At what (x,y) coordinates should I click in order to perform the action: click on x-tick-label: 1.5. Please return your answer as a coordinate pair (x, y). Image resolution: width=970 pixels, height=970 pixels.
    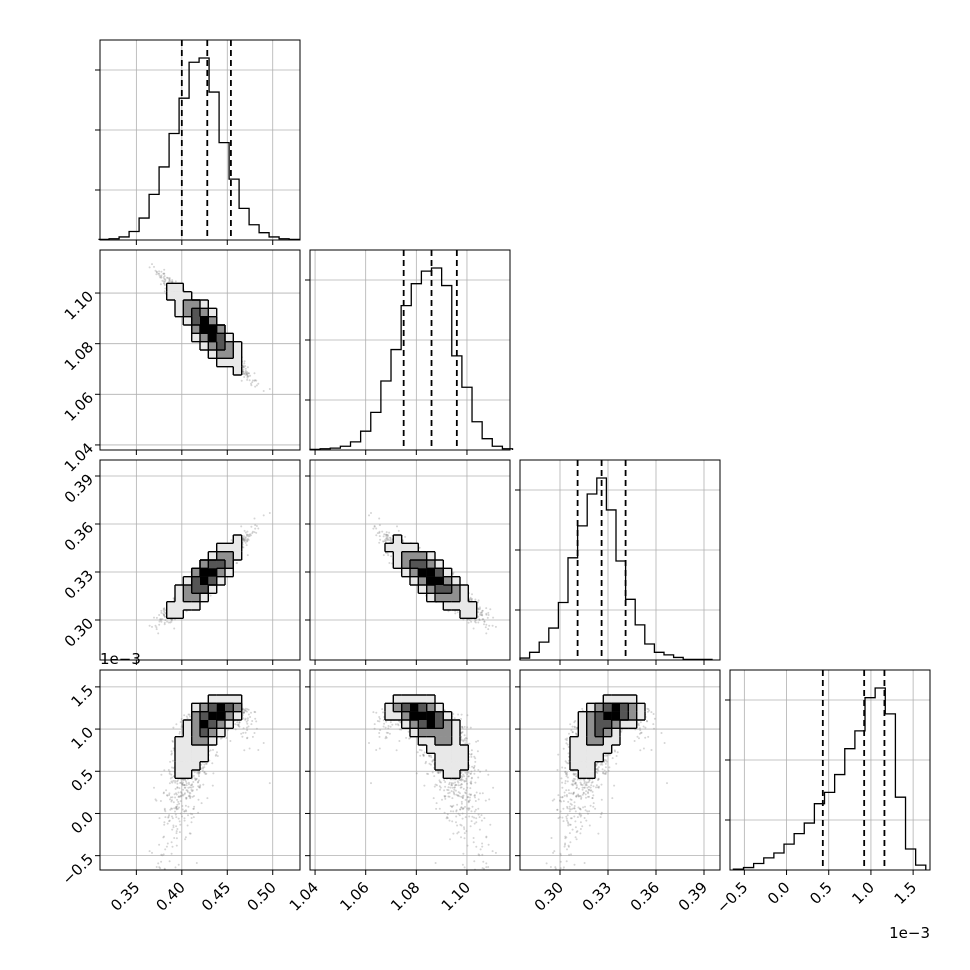
    Looking at the image, I should click on (906, 893).